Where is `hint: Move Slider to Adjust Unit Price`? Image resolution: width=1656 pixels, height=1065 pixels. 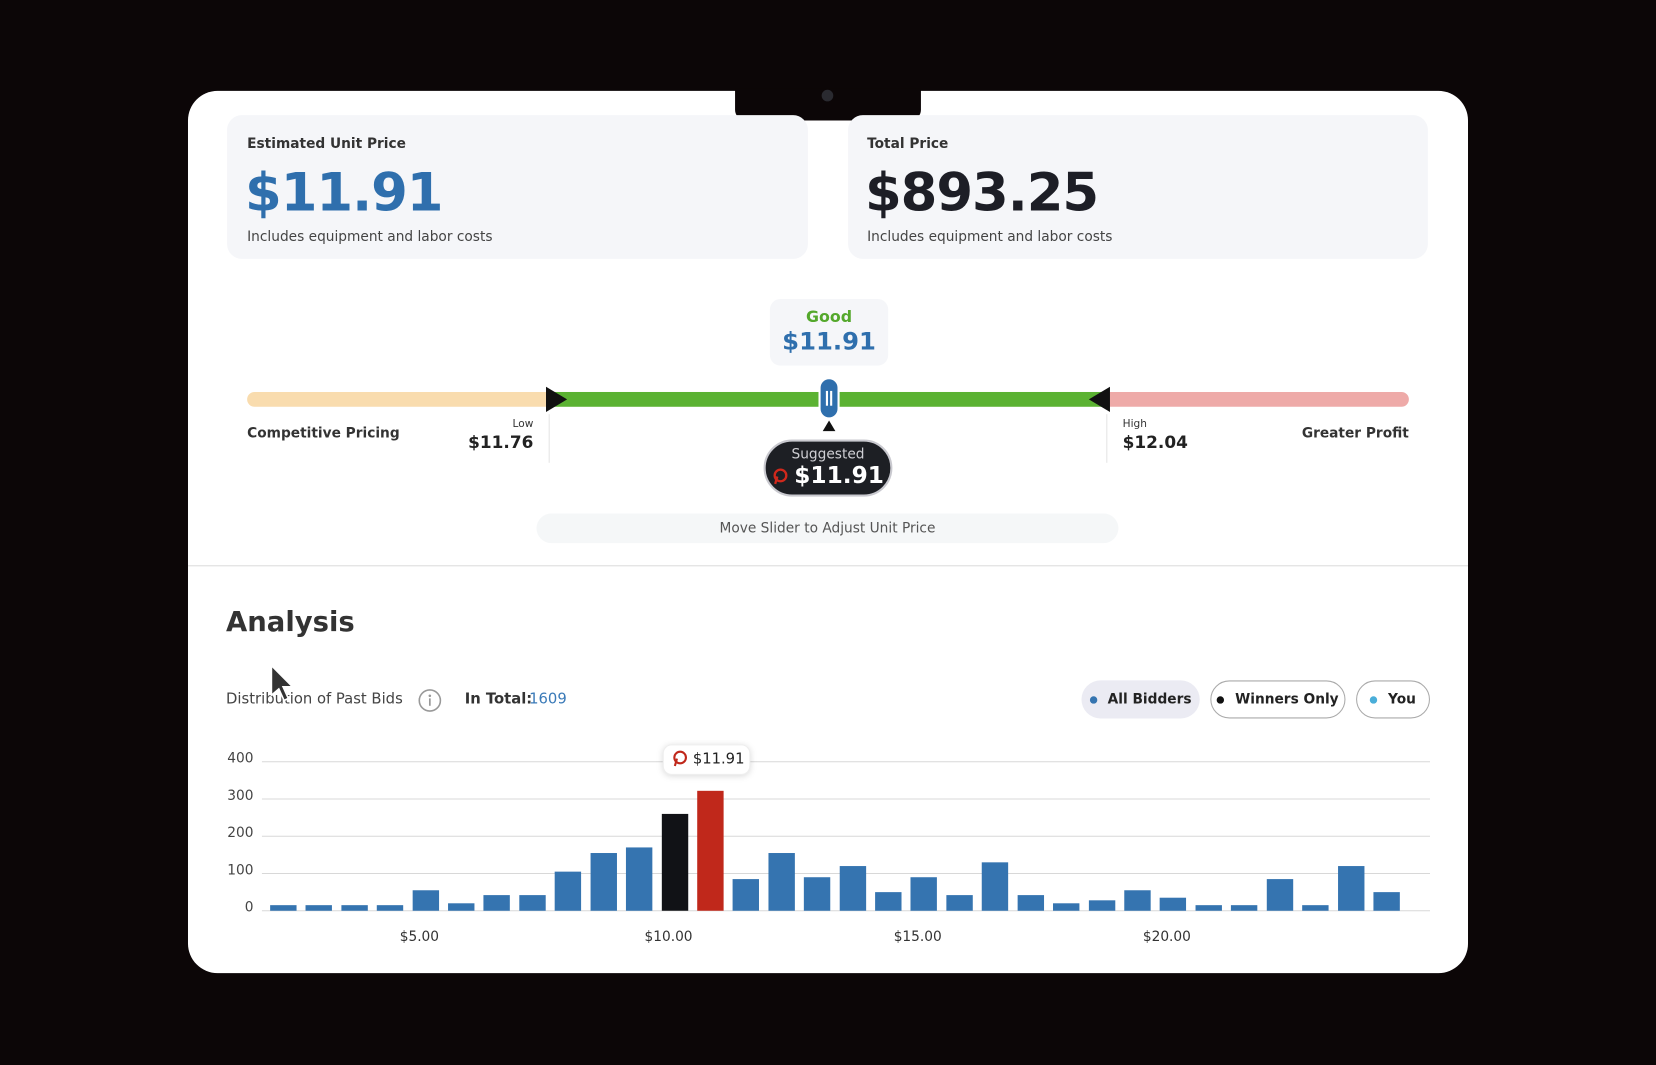
hint: Move Slider to Adjust Unit Price is located at coordinates (827, 528).